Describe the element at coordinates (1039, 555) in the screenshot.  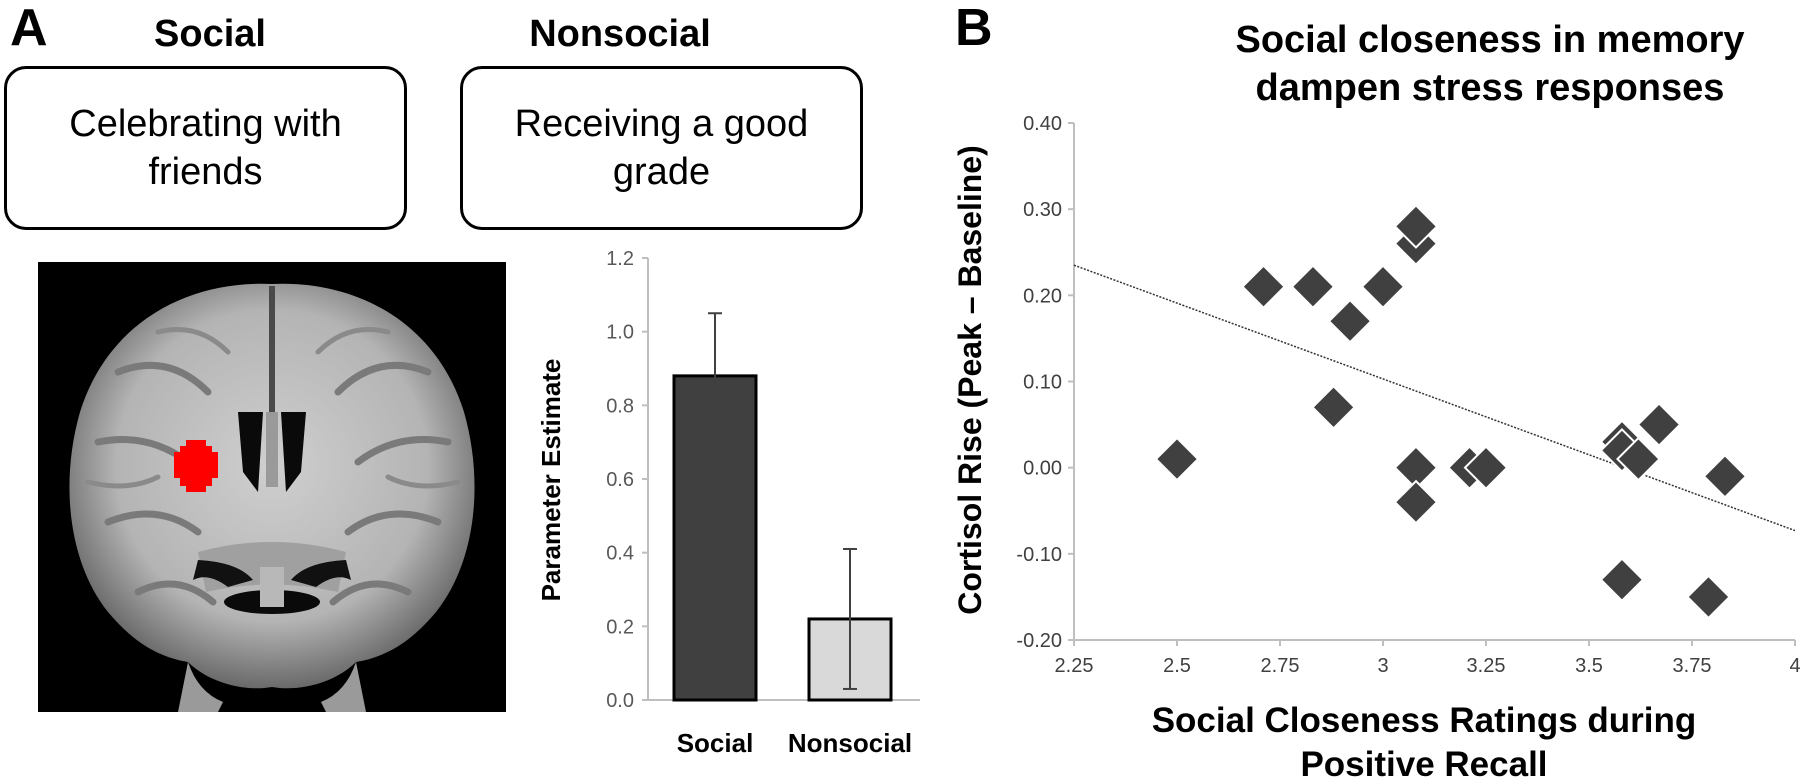
I see `scatter-y-tick-label: -0.10` at that location.